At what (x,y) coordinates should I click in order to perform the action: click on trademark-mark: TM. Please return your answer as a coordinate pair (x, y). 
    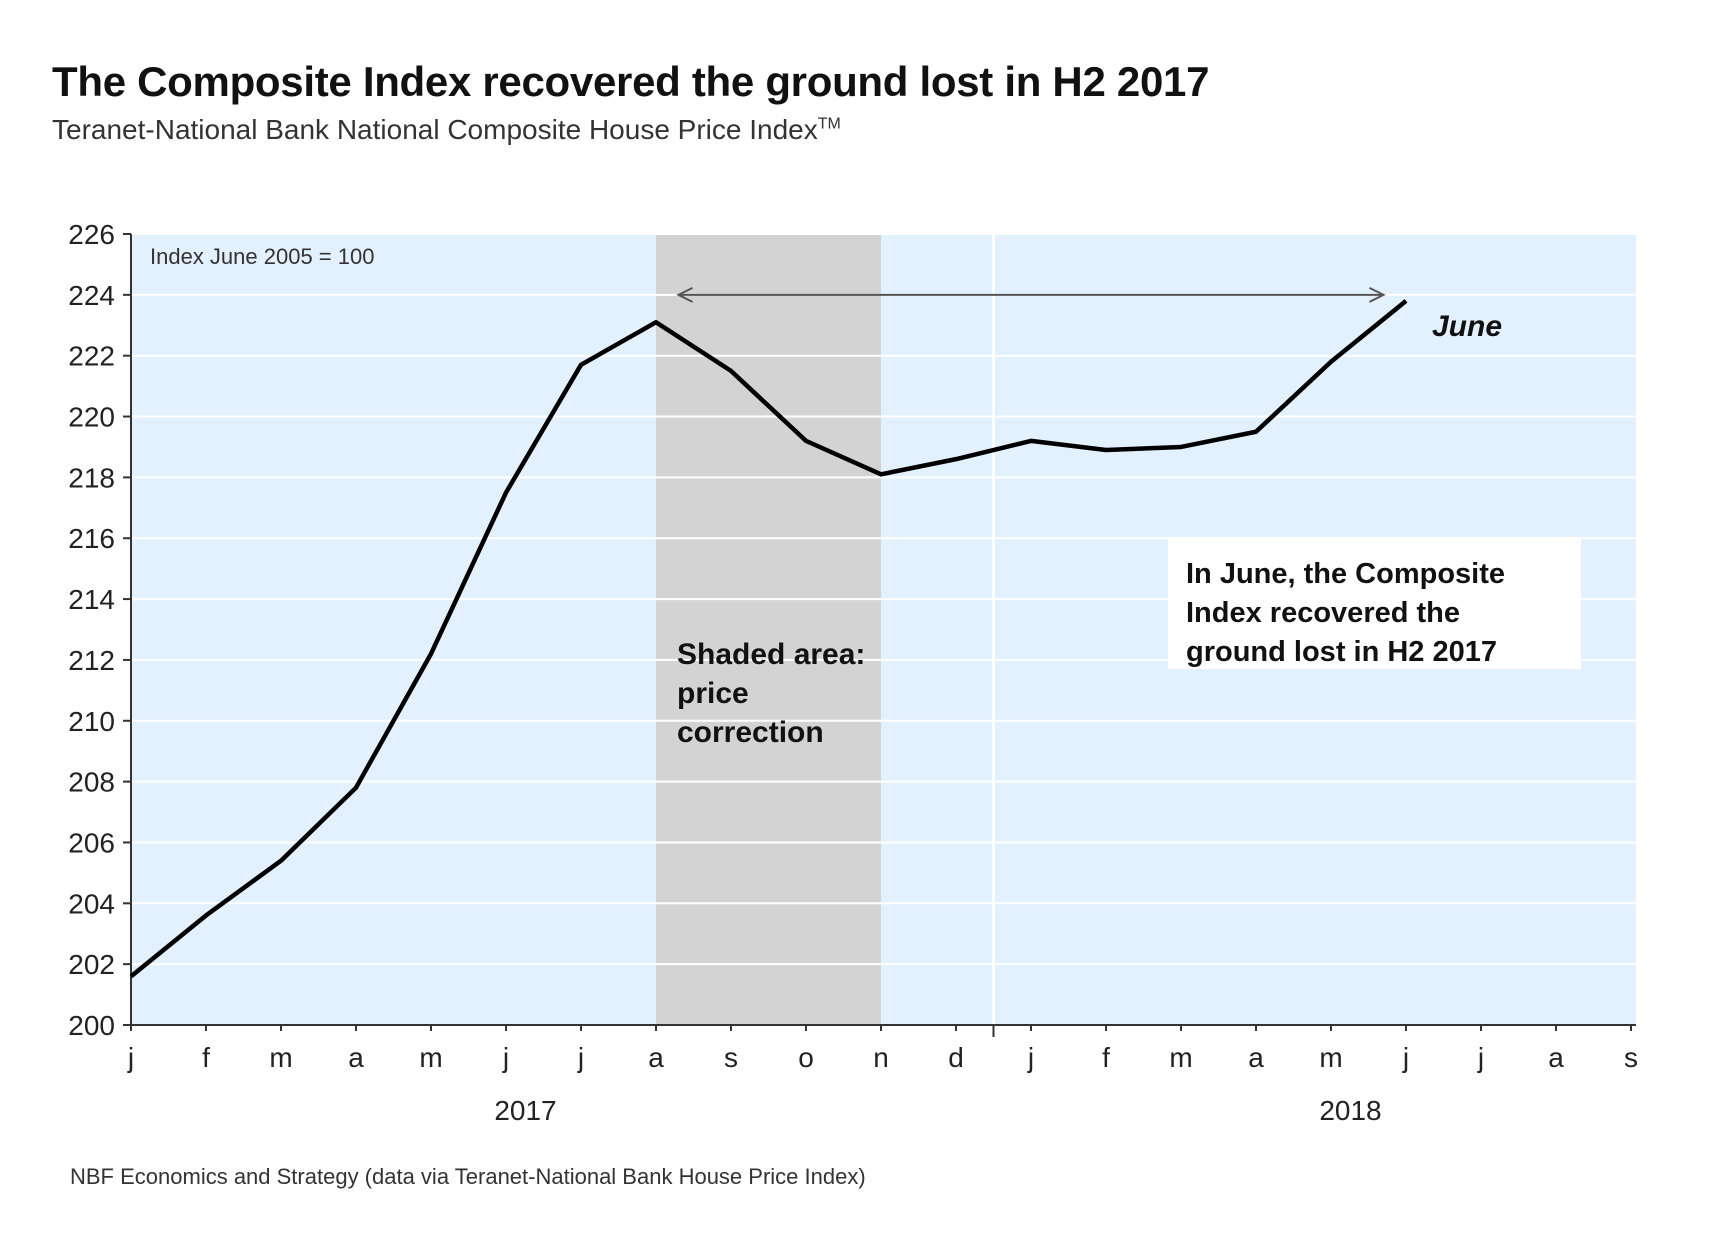
    Looking at the image, I should click on (829, 124).